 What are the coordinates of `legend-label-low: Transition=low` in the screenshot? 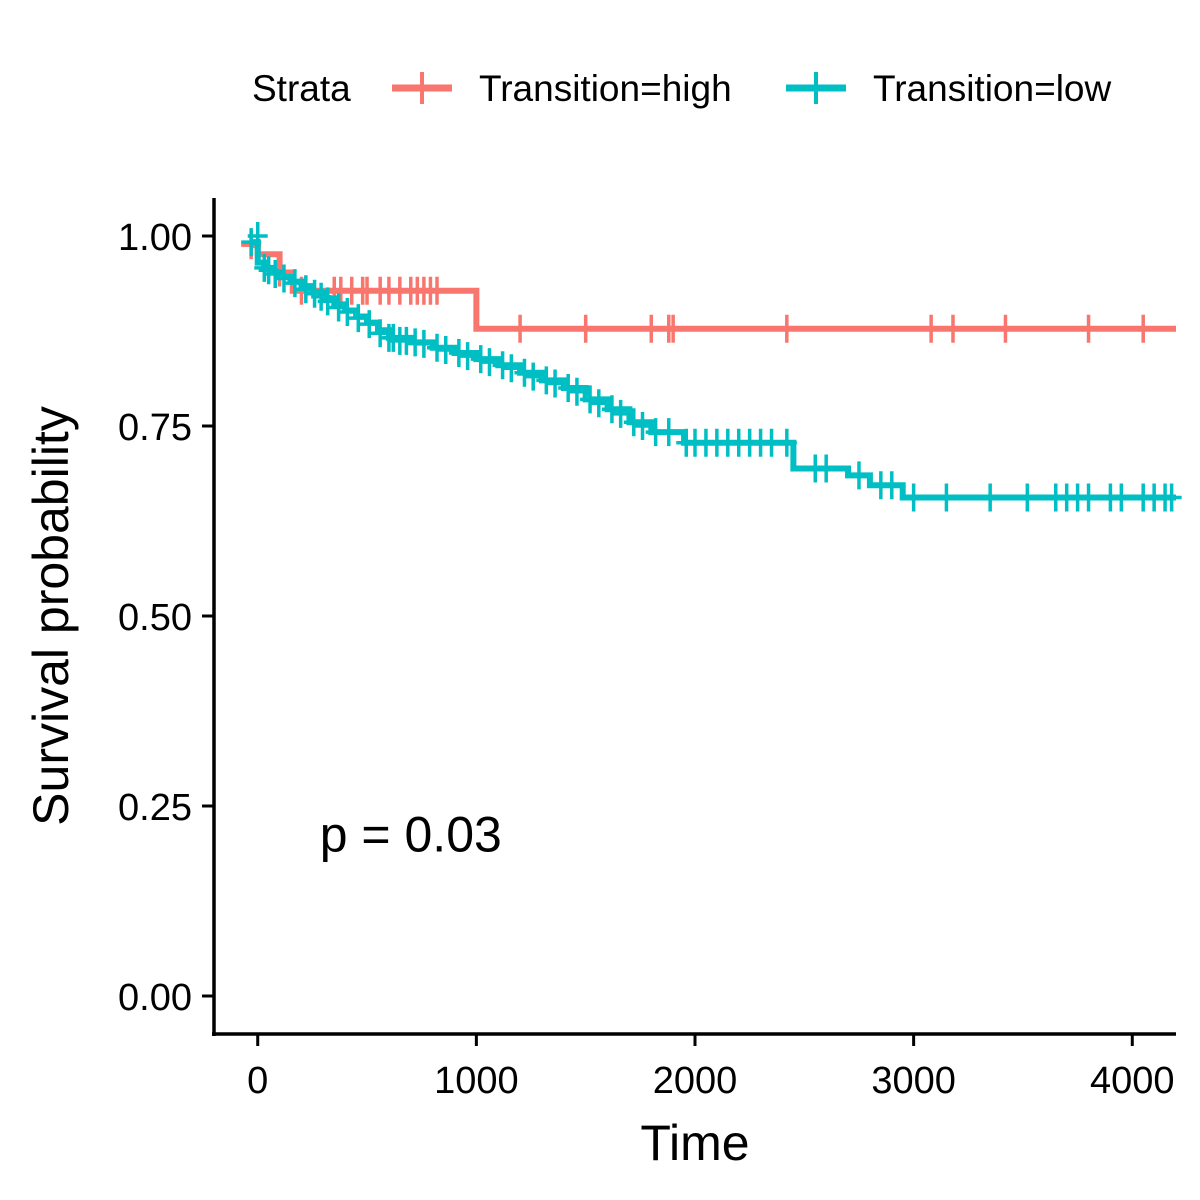 It's located at (992, 88).